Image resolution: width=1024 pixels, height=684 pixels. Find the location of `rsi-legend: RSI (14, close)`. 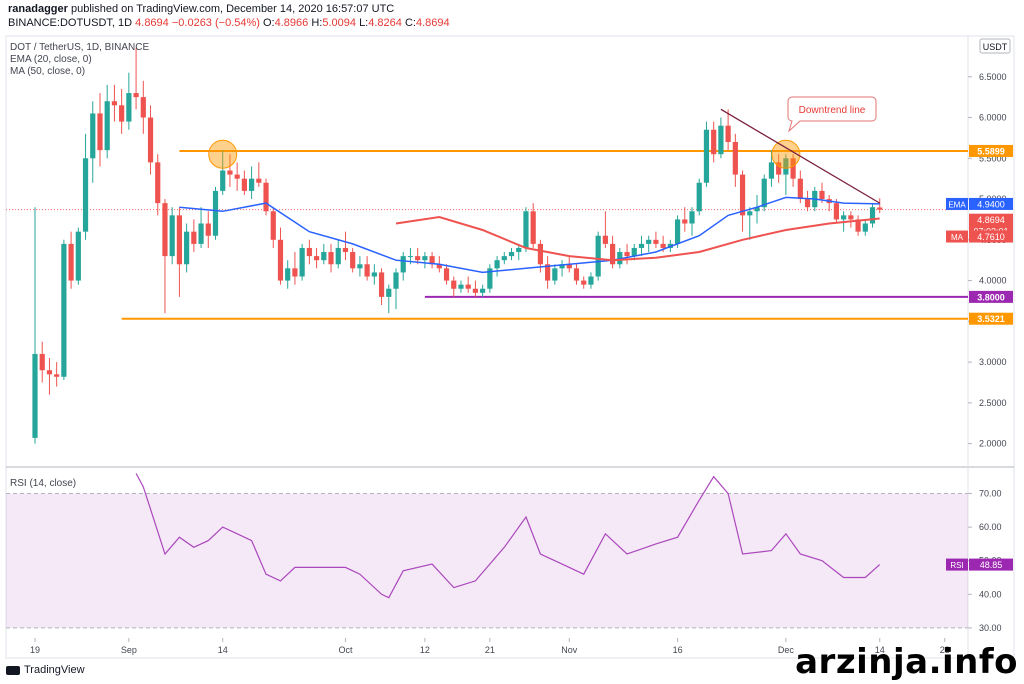

rsi-legend: RSI (14, close) is located at coordinates (43, 484).